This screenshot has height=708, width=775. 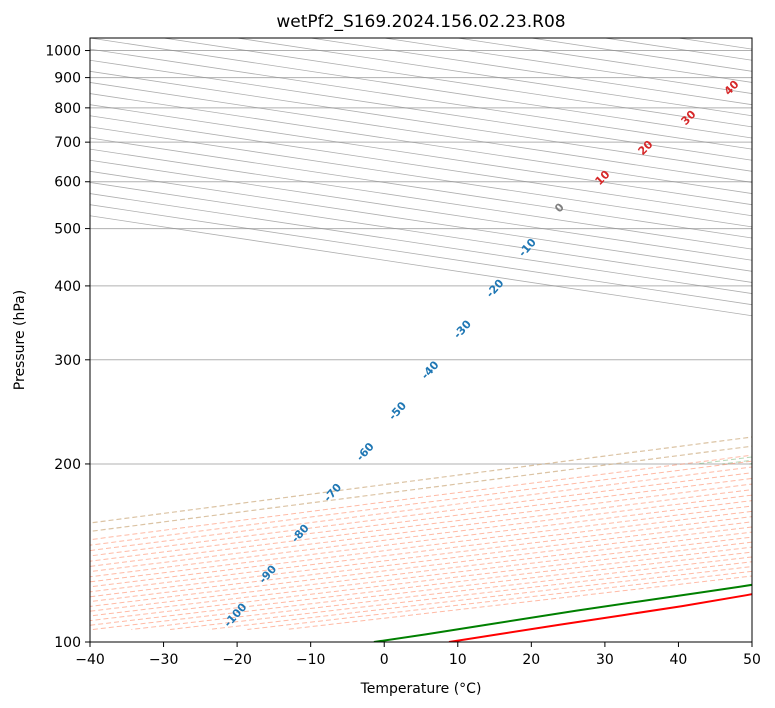 I want to click on y-tick-label: 700, so click(x=67, y=143).